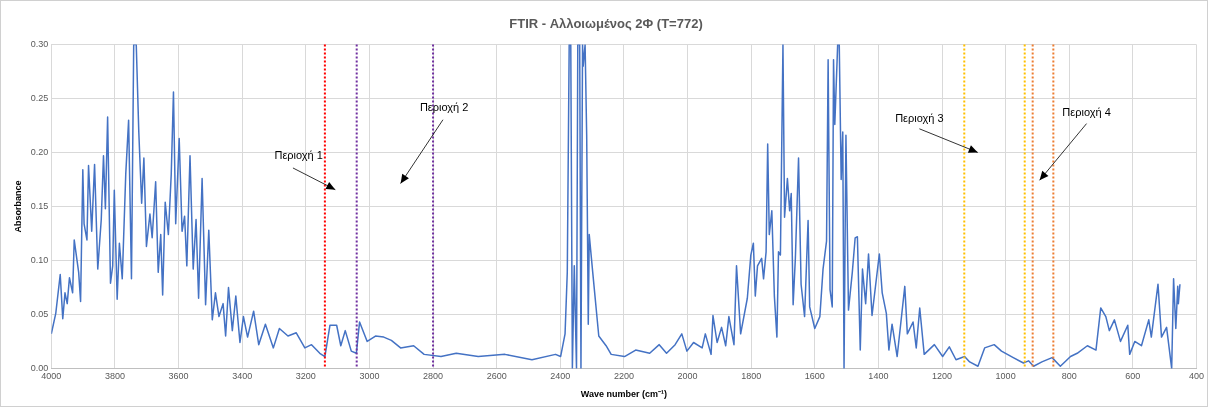 The image size is (1208, 407). What do you see at coordinates (178, 376) in the screenshot?
I see `x-tick-label: 3600` at bounding box center [178, 376].